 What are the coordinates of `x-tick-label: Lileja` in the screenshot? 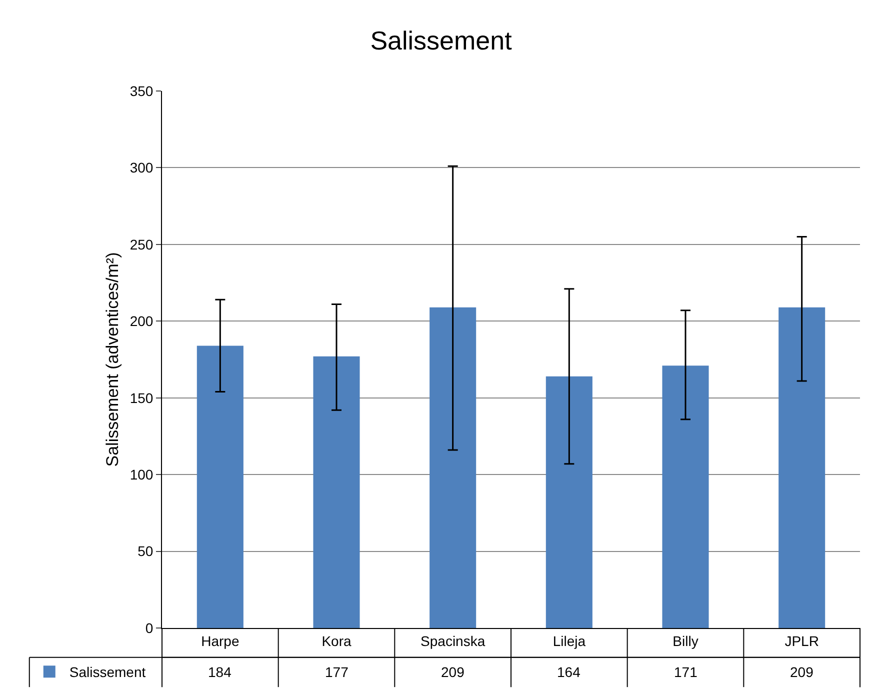 It's located at (569, 640).